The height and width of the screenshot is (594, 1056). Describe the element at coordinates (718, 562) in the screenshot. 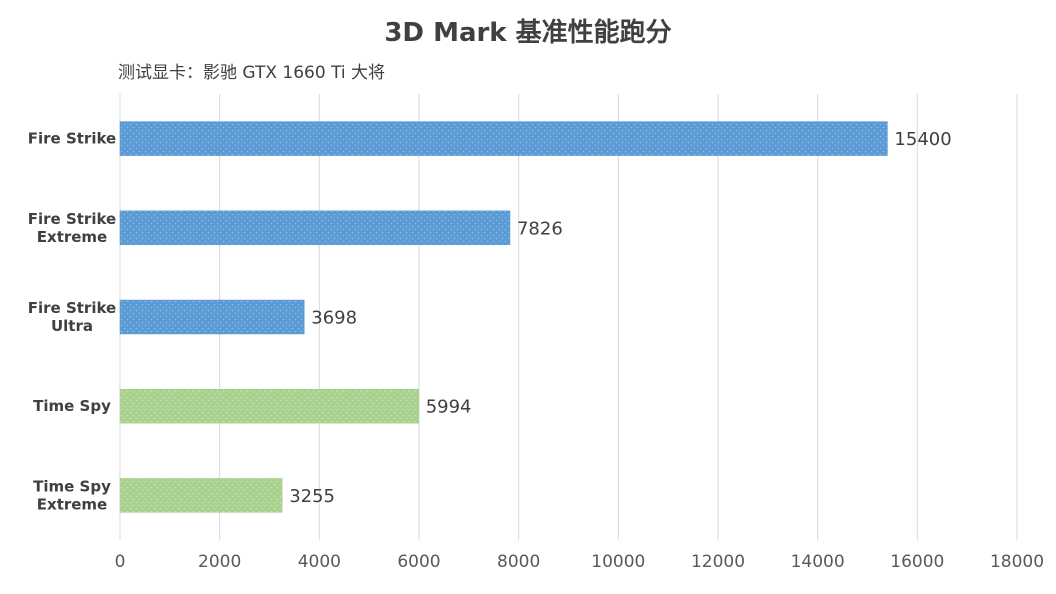

I see `x-tick-label: 12000` at that location.